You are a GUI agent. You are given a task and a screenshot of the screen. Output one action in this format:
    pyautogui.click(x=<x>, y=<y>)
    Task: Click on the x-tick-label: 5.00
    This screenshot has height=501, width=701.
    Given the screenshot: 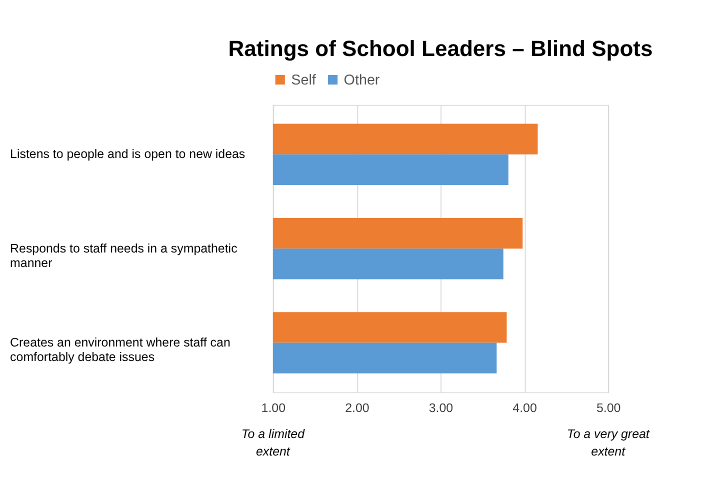 What is the action you would take?
    pyautogui.click(x=608, y=407)
    